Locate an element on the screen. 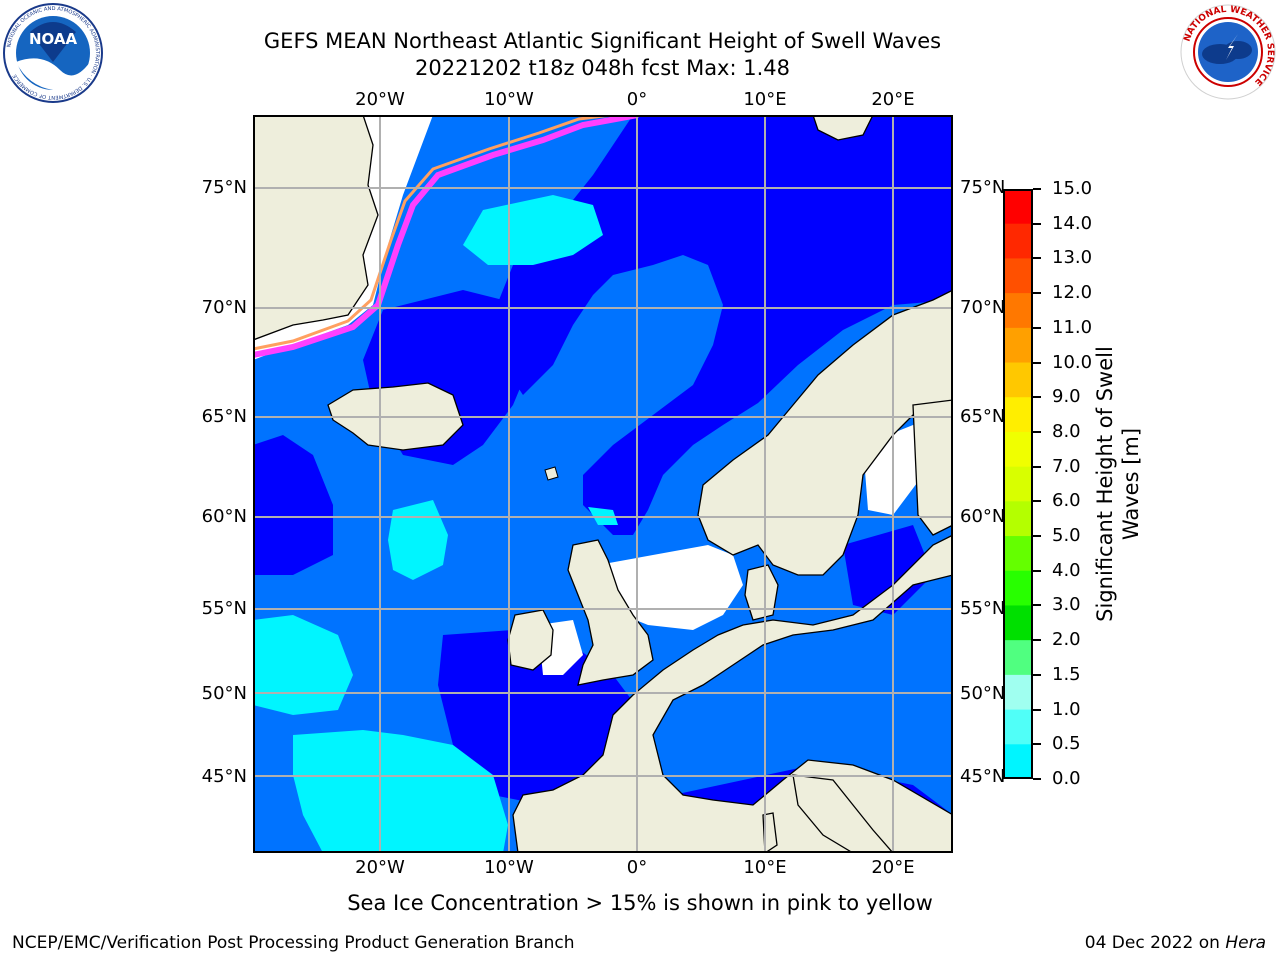 The height and width of the screenshot is (960, 1280). footer-date: 04 Dec 2022 on is located at coordinates (1155, 943).